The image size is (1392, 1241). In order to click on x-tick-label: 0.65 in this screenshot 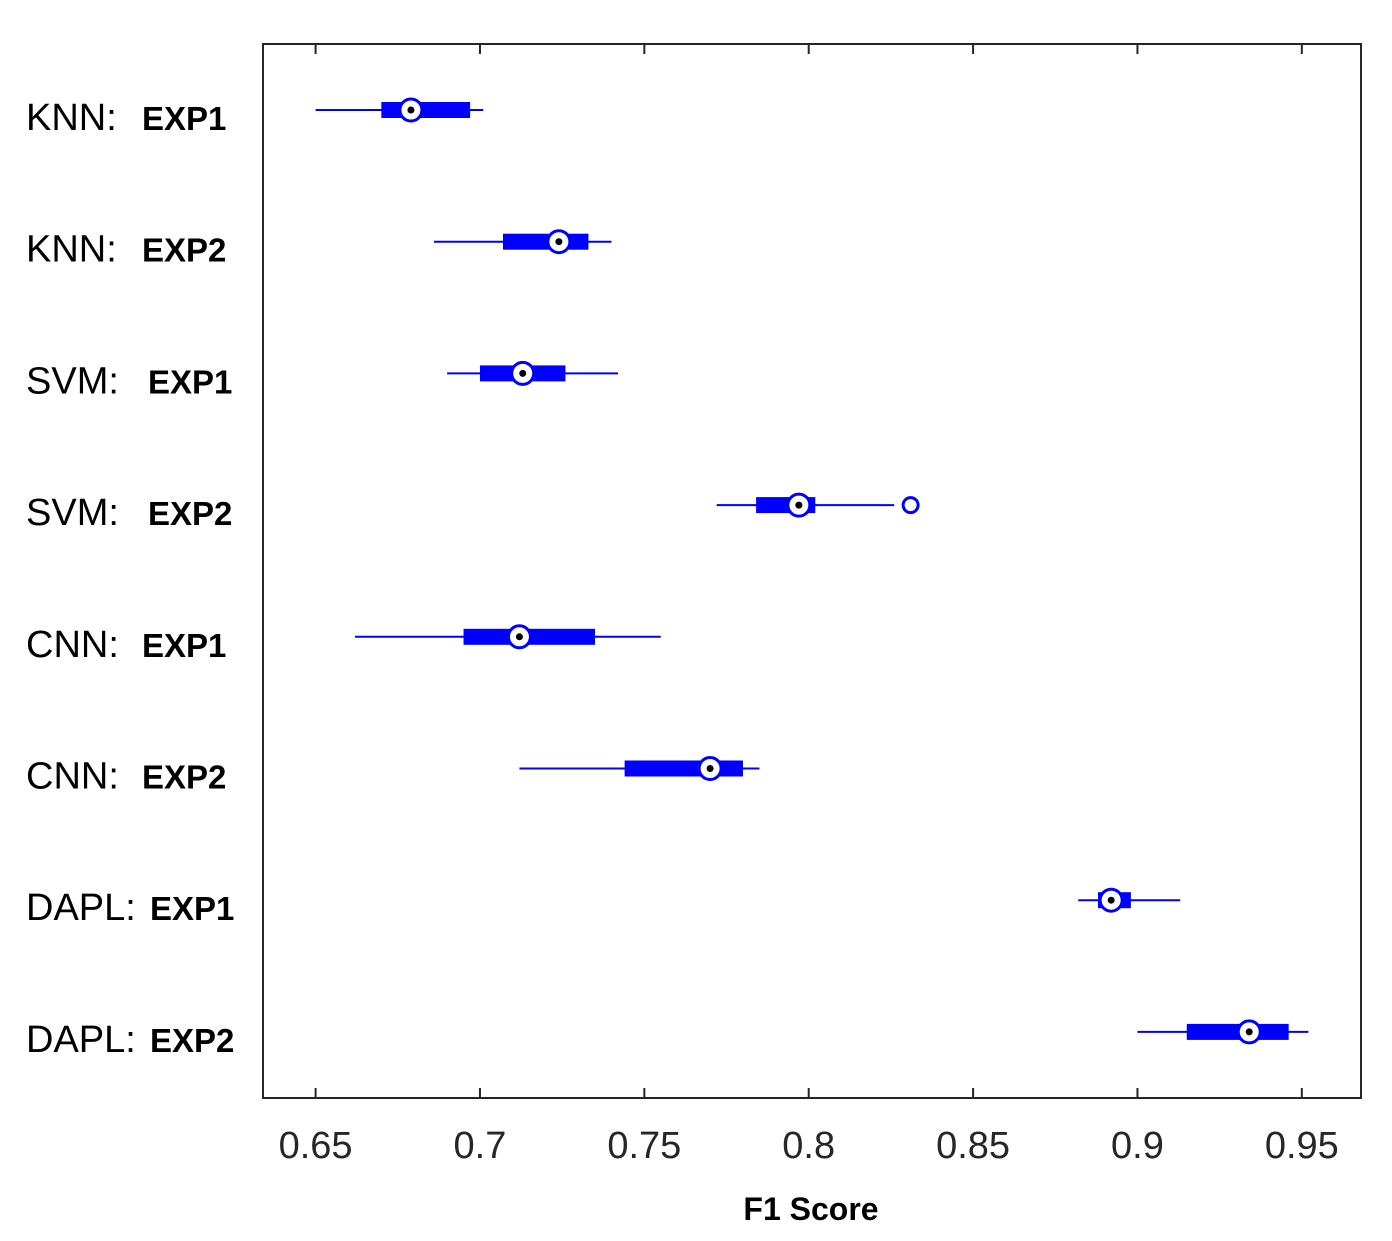, I will do `click(316, 1146)`.